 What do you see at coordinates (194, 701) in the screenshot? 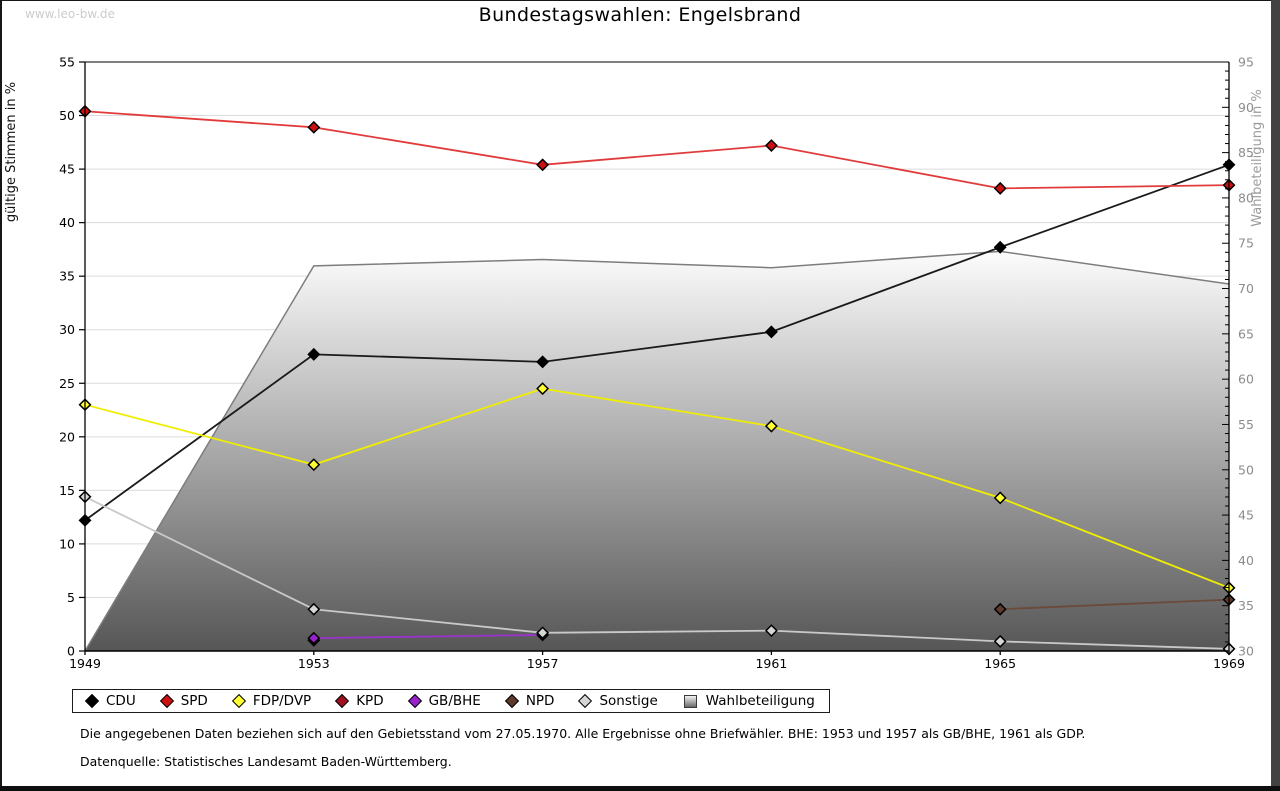
I see `legend-label-spd: SPD` at bounding box center [194, 701].